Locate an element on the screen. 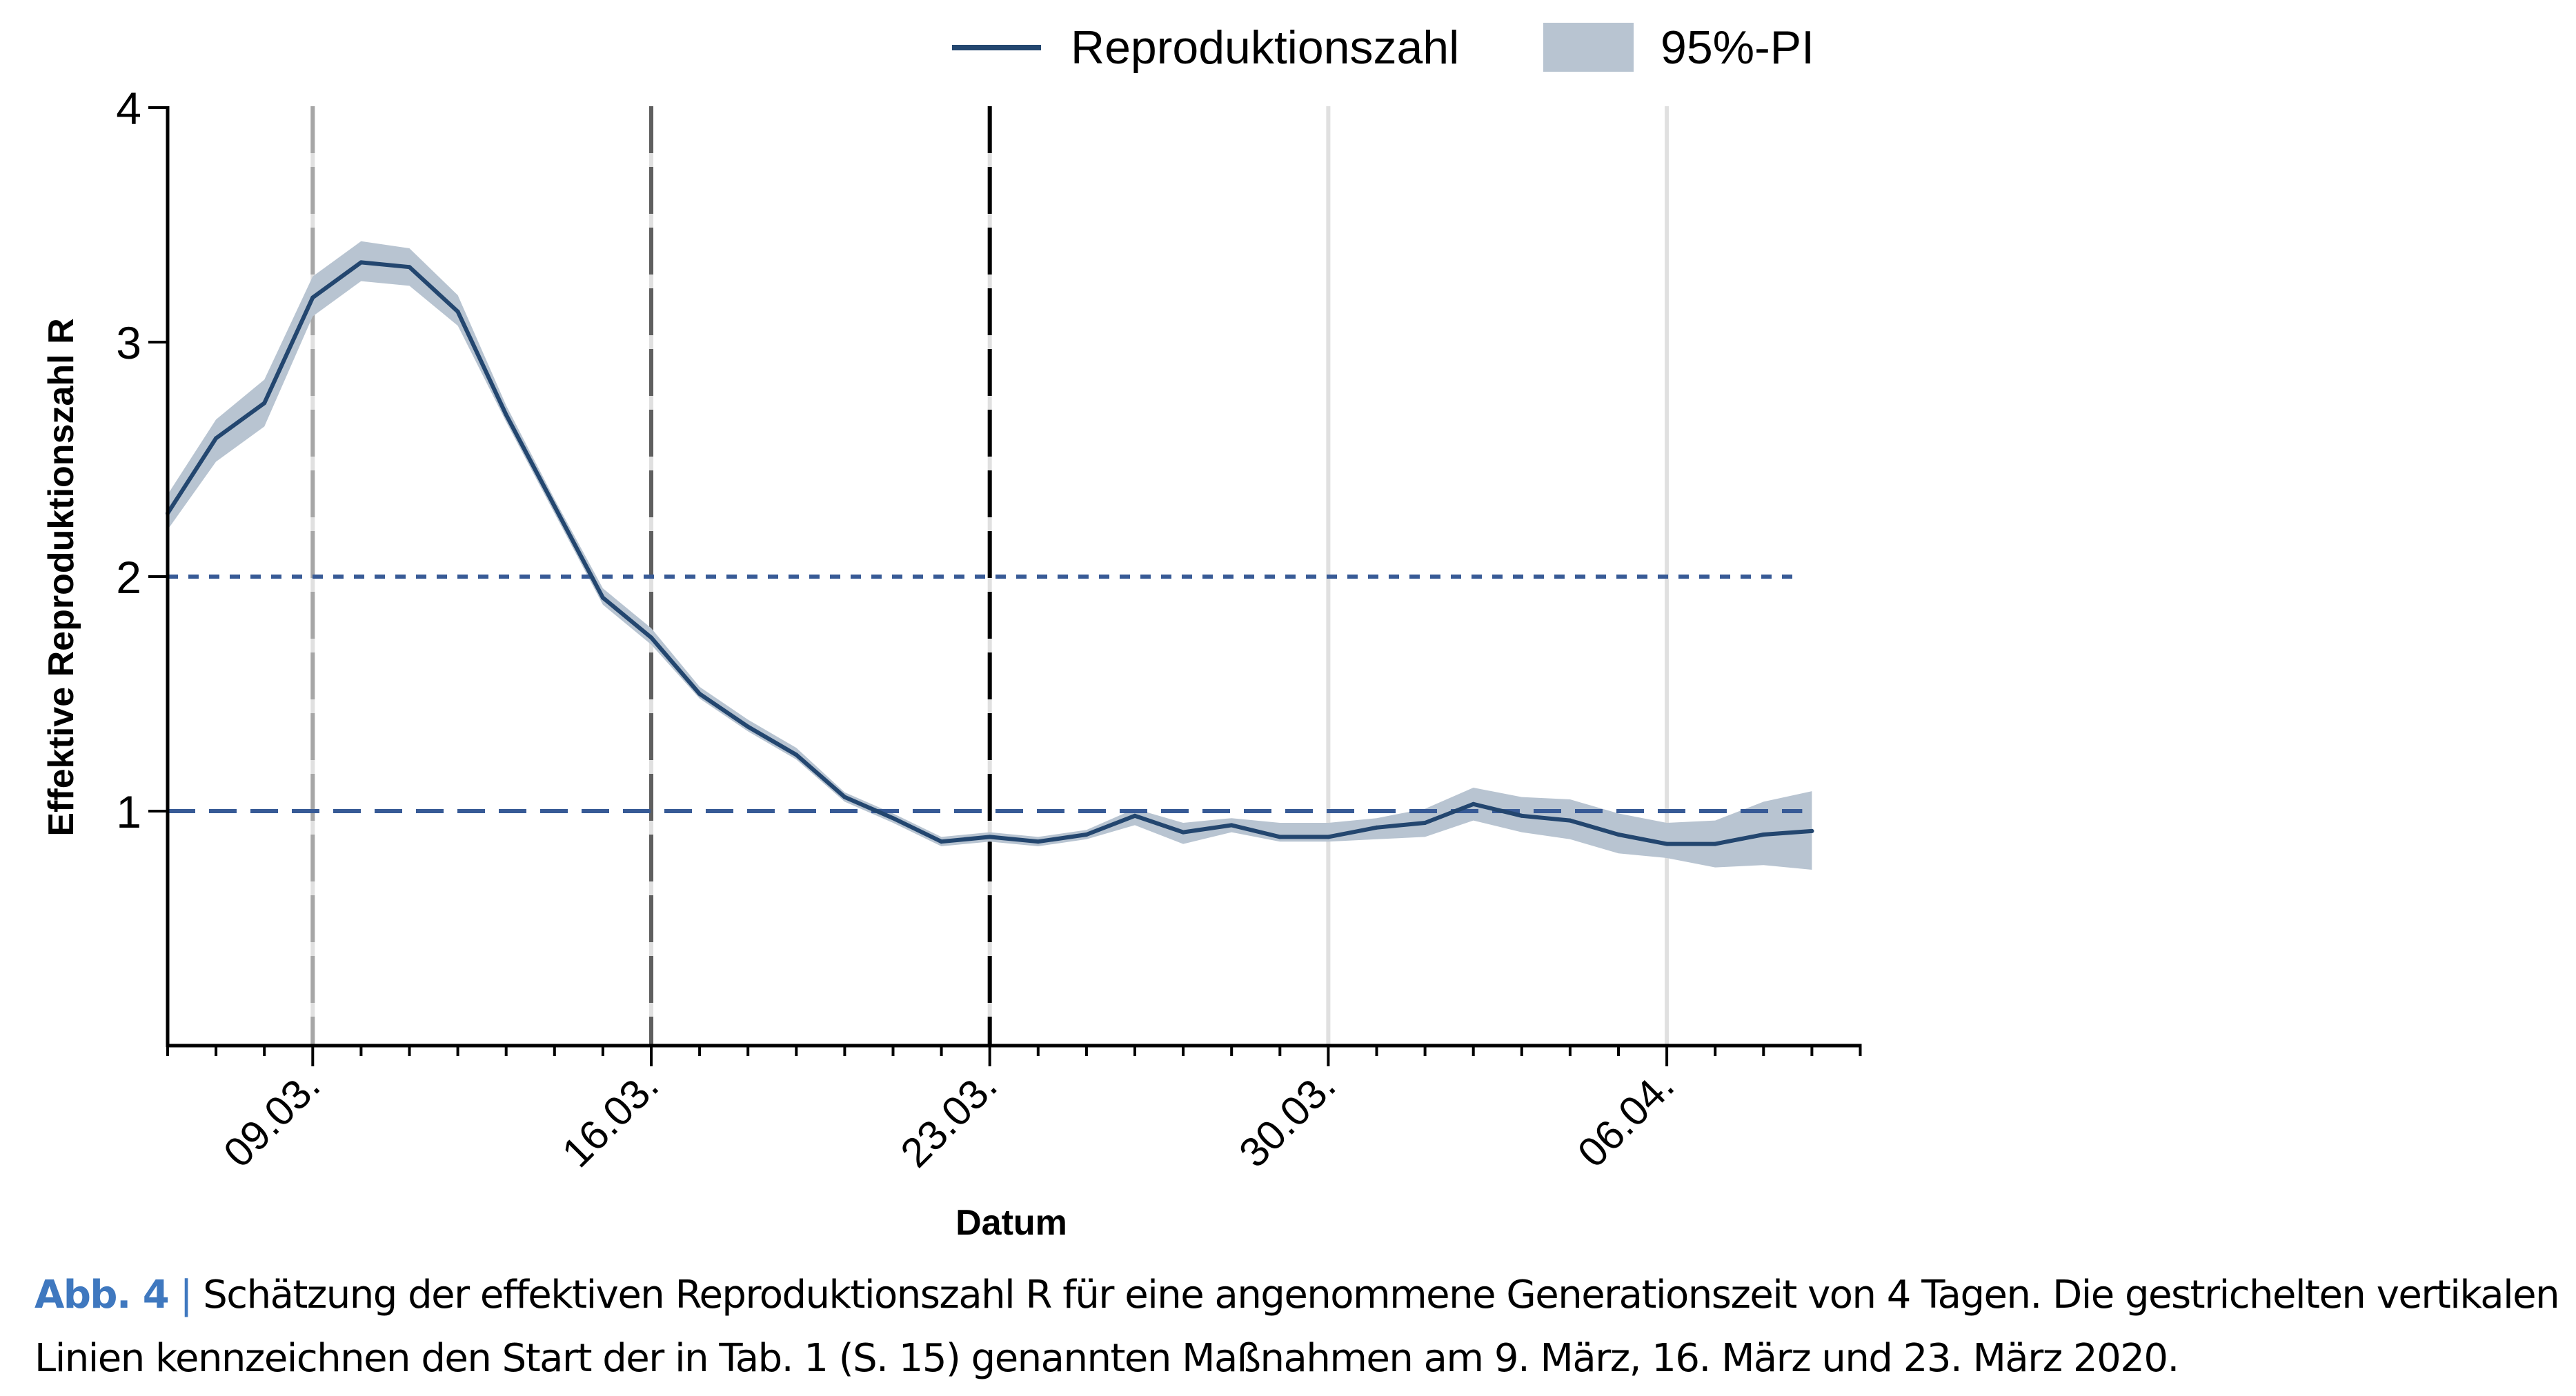  legend-band-swatch is located at coordinates (1588, 47).